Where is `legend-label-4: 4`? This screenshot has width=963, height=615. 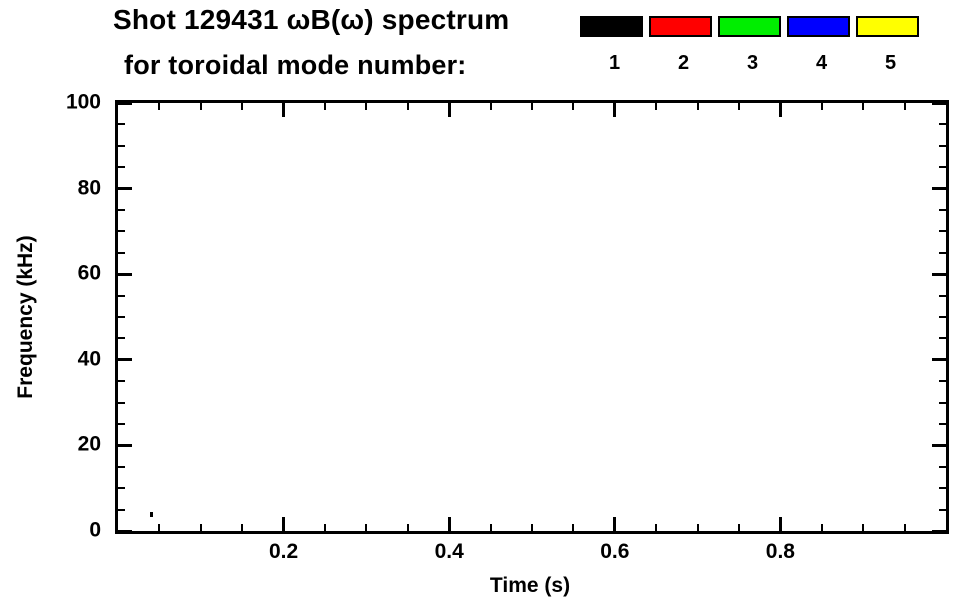
legend-label-4: 4 is located at coordinates (821, 63).